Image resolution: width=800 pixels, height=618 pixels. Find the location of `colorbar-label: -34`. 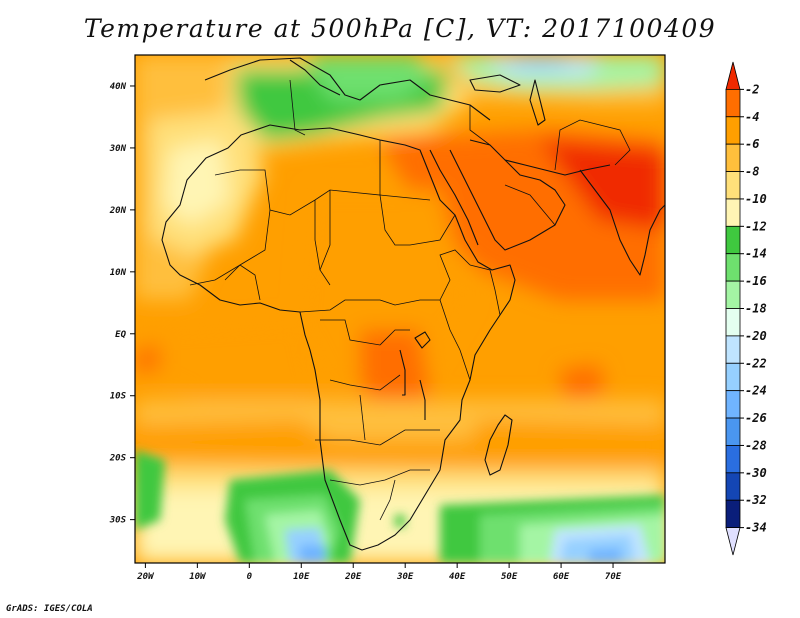

colorbar-label: -34 is located at coordinates (756, 528).